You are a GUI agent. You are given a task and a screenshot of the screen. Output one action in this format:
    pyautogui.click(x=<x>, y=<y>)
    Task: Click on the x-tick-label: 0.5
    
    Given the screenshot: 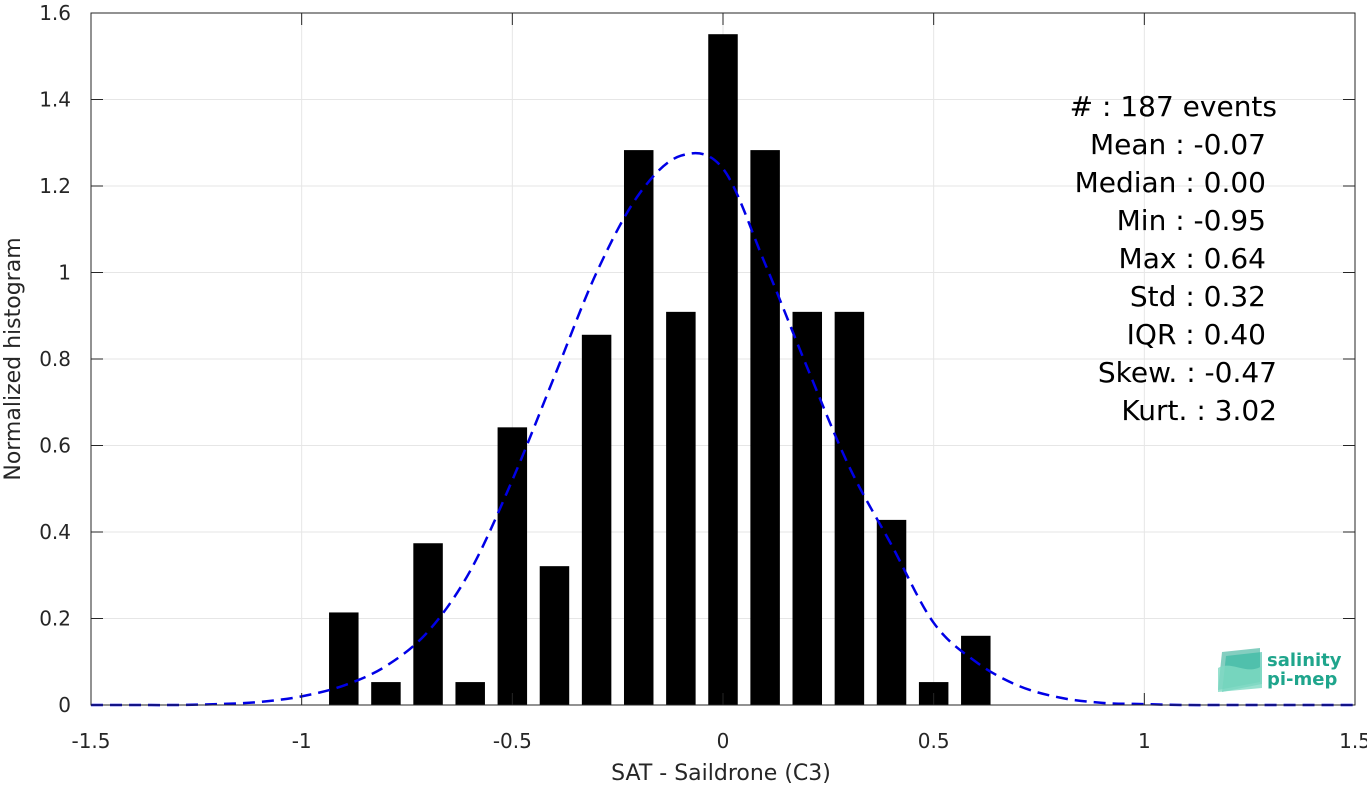 What is the action you would take?
    pyautogui.click(x=934, y=741)
    